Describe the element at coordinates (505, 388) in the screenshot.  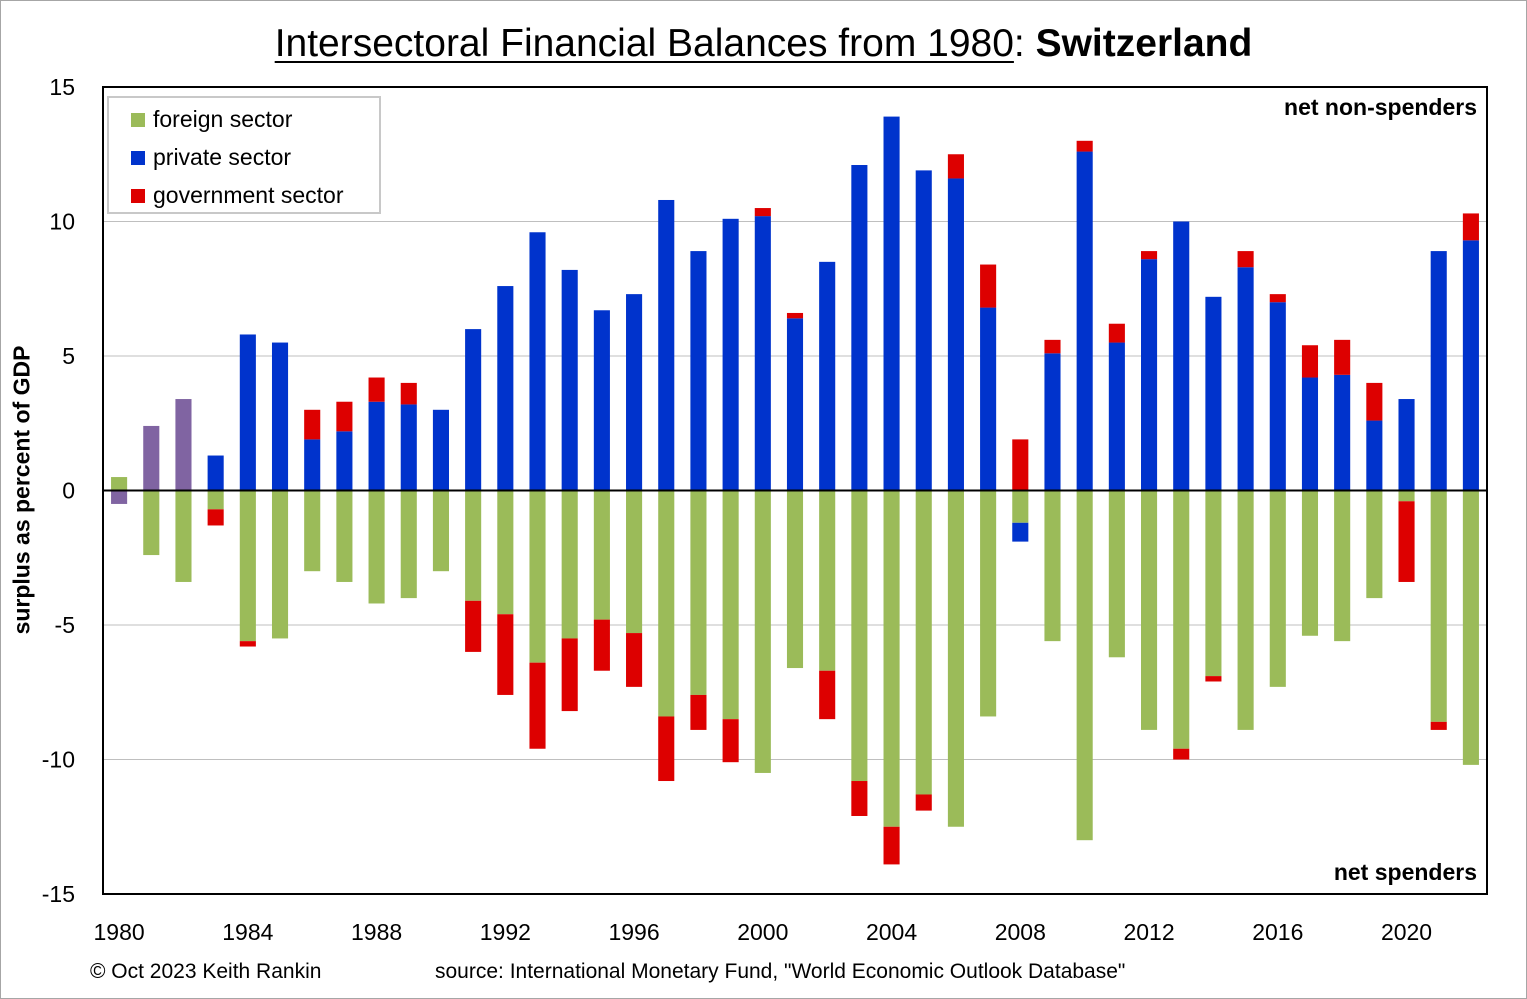
I see `bar-private-1992` at that location.